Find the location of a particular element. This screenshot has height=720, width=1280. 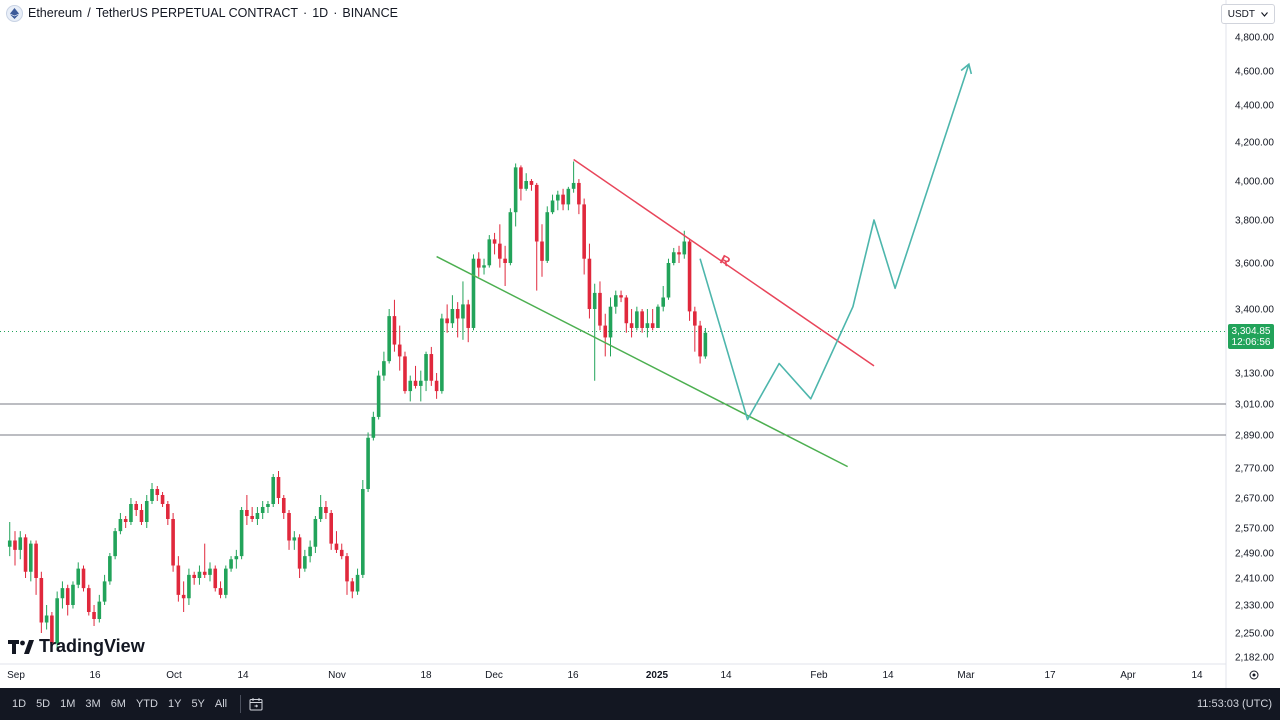

currency-button: USDT is located at coordinates (1247, 14).